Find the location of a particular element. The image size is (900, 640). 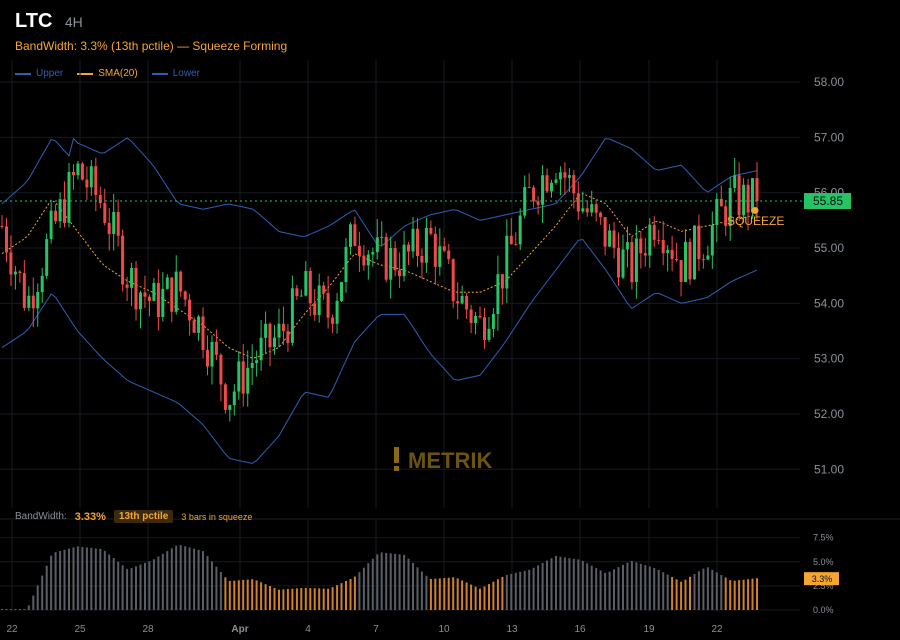

symbol-title: LTC is located at coordinates (34, 21).